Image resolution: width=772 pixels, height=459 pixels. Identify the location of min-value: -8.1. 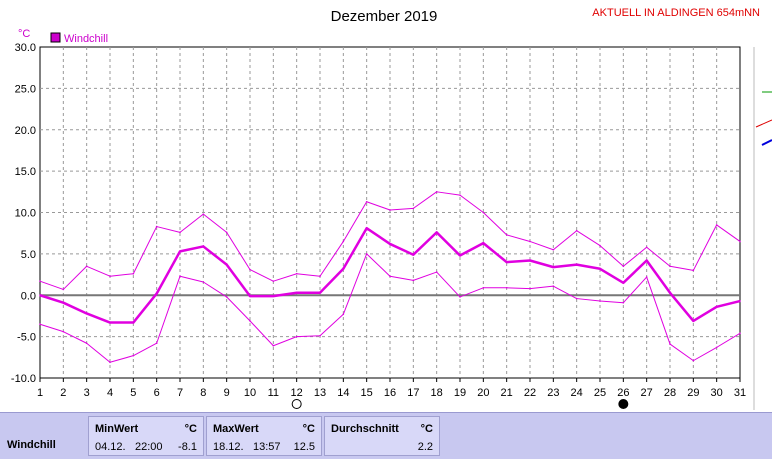
(187, 447).